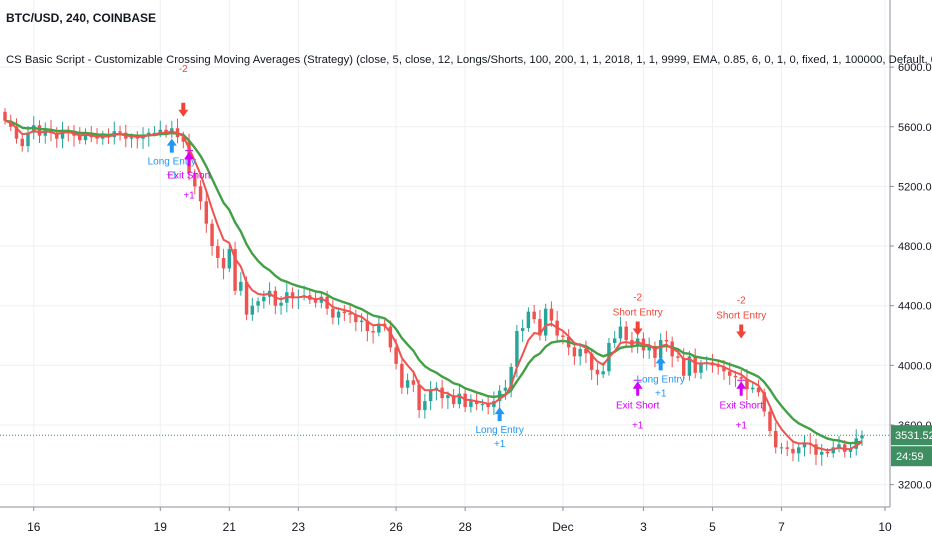  I want to click on time-axis: 16 19 21 23 26 28 Dec 3 5 7 10, so click(446, 528).